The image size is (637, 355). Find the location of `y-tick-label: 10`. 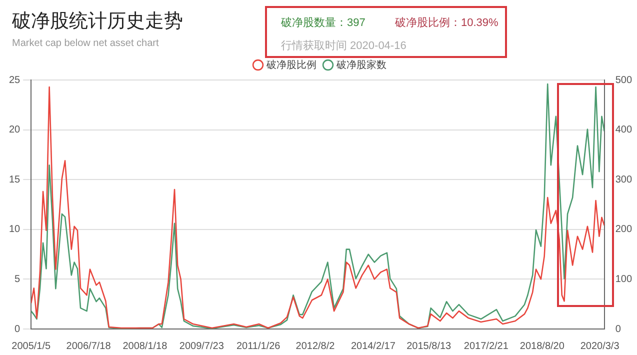

y-tick-label: 10 is located at coordinates (15, 230).